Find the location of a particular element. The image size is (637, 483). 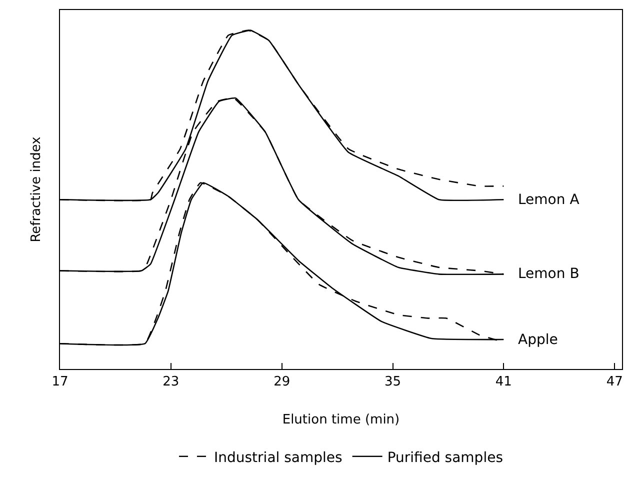

x-tick-label: 47 is located at coordinates (614, 382).